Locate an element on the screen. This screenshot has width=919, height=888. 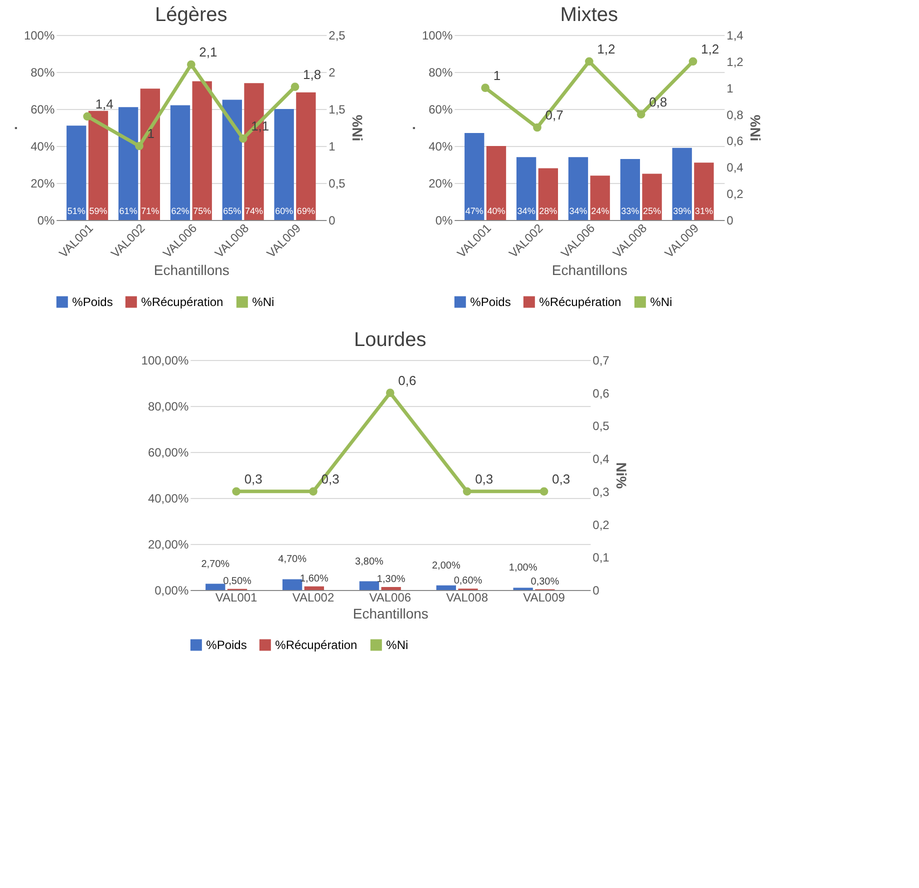
y2-axis-title: Ni% is located at coordinates (621, 476).